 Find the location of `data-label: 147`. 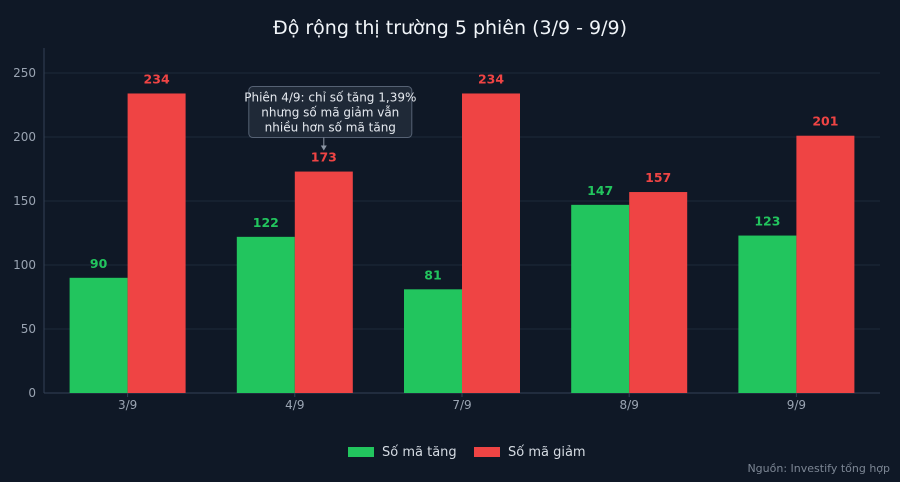

data-label: 147 is located at coordinates (600, 190).